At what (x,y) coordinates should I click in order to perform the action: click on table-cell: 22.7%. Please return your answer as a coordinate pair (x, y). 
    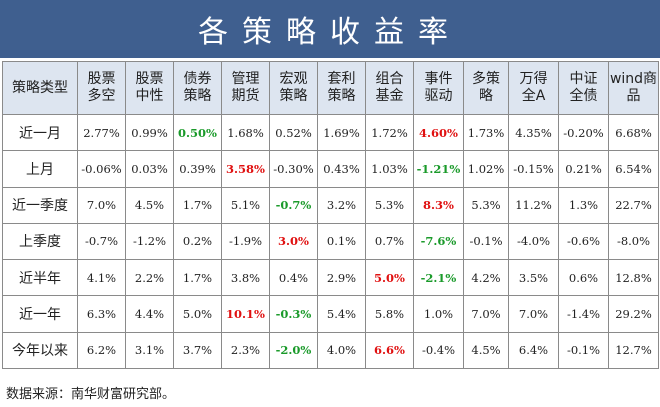
    Looking at the image, I should click on (633, 205).